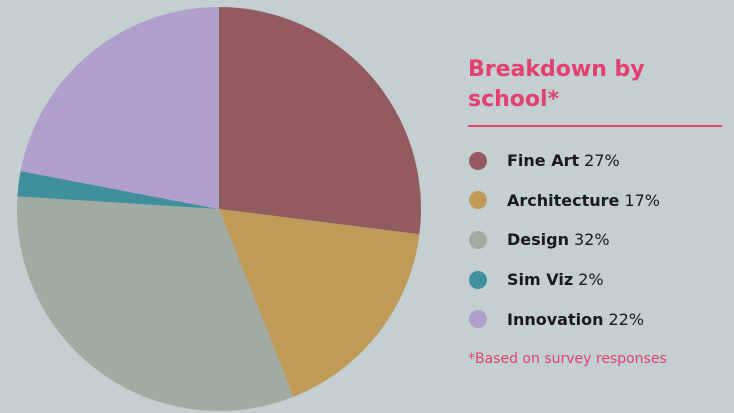 Image resolution: width=734 pixels, height=413 pixels. I want to click on title-rule, so click(595, 126).